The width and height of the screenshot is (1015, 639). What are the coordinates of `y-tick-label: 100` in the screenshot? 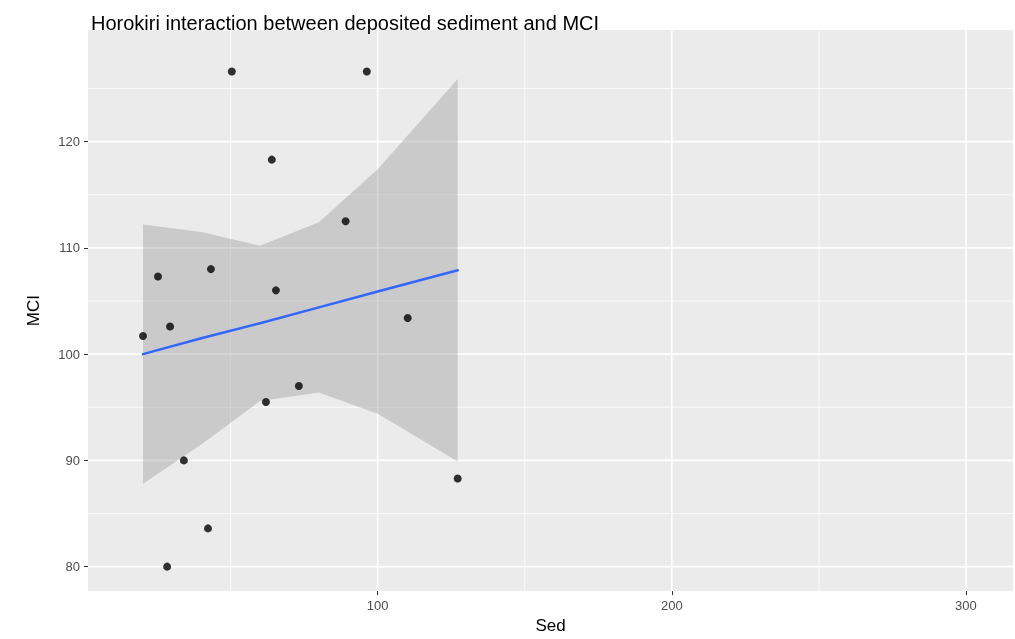 It's located at (69, 354).